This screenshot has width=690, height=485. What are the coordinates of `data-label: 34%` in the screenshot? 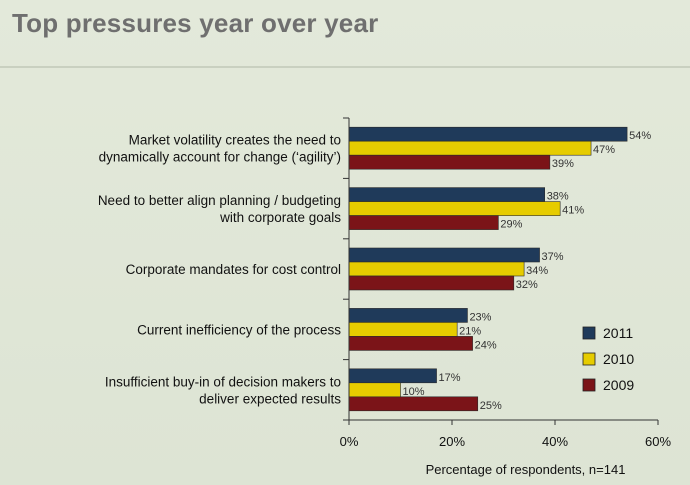 It's located at (537, 271).